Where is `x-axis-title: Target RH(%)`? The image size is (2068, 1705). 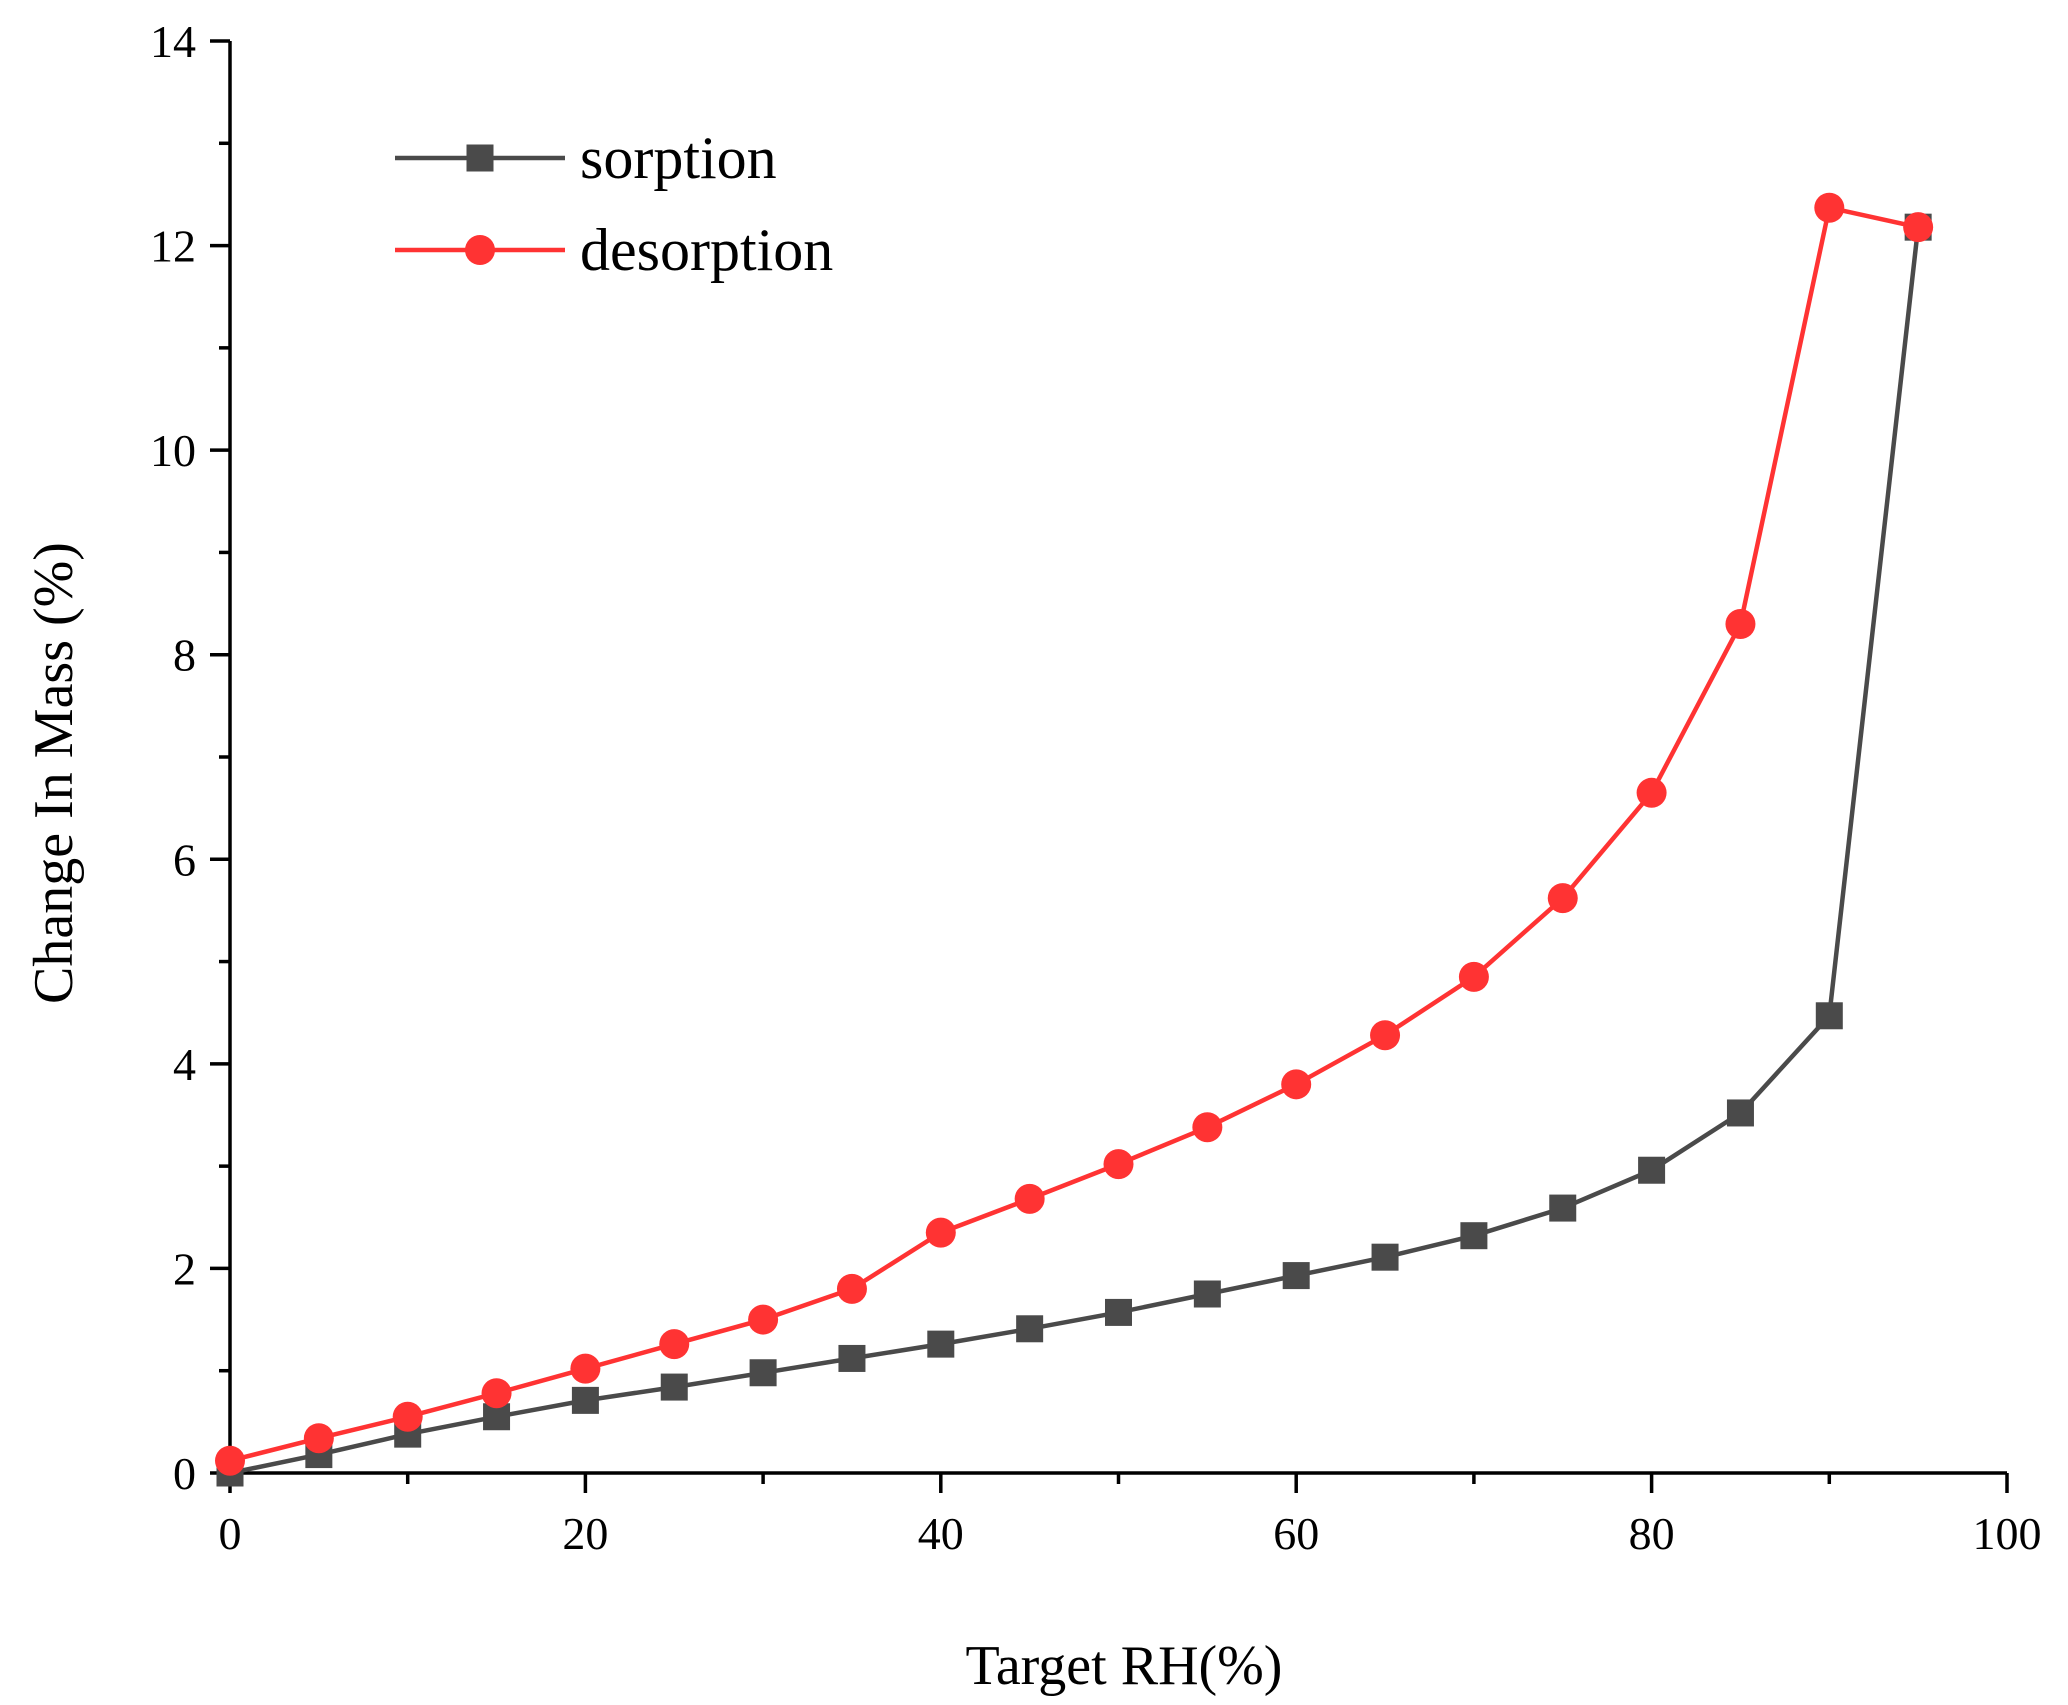 x-axis-title: Target RH(%) is located at coordinates (1124, 1666).